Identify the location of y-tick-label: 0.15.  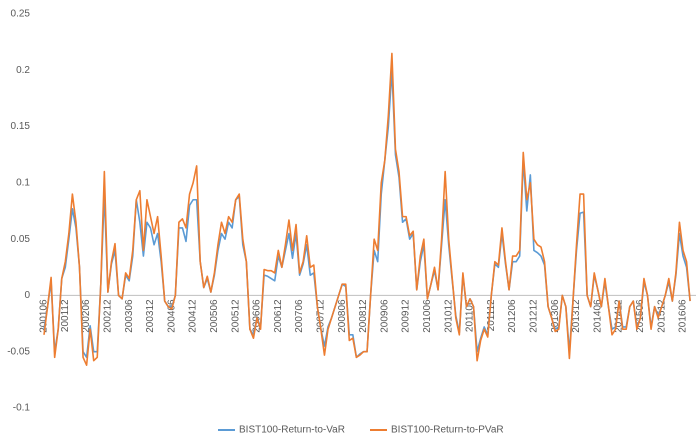
(21, 126).